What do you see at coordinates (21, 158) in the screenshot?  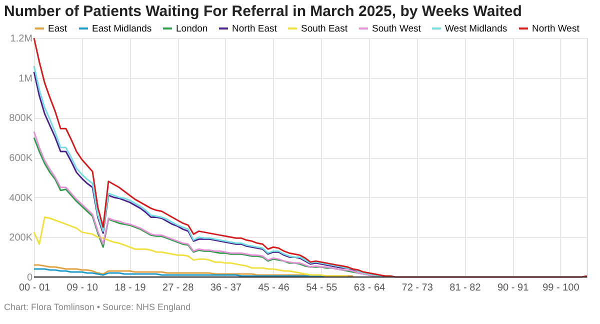 I see `y-tick-label: 600K` at bounding box center [21, 158].